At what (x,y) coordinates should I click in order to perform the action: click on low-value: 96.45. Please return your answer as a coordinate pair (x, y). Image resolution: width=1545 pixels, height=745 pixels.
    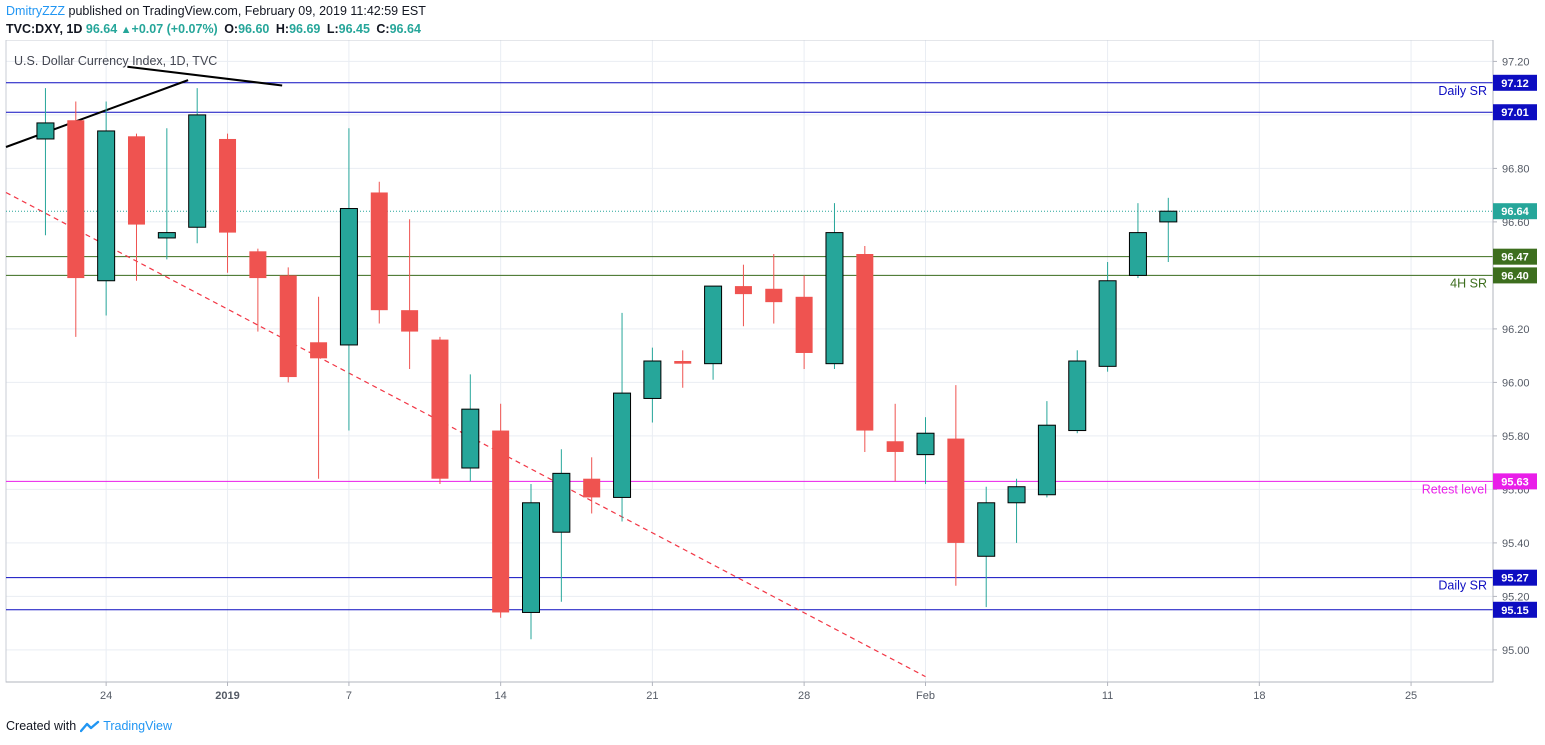
    Looking at the image, I should click on (354, 29).